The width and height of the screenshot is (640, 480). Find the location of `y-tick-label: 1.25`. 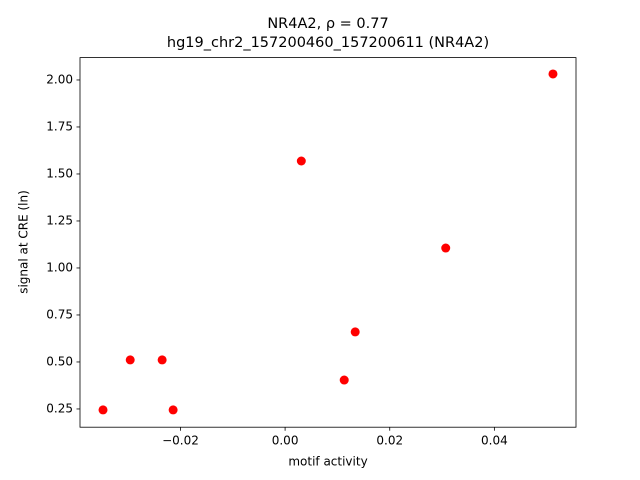

y-tick-label: 1.25 is located at coordinates (59, 220).